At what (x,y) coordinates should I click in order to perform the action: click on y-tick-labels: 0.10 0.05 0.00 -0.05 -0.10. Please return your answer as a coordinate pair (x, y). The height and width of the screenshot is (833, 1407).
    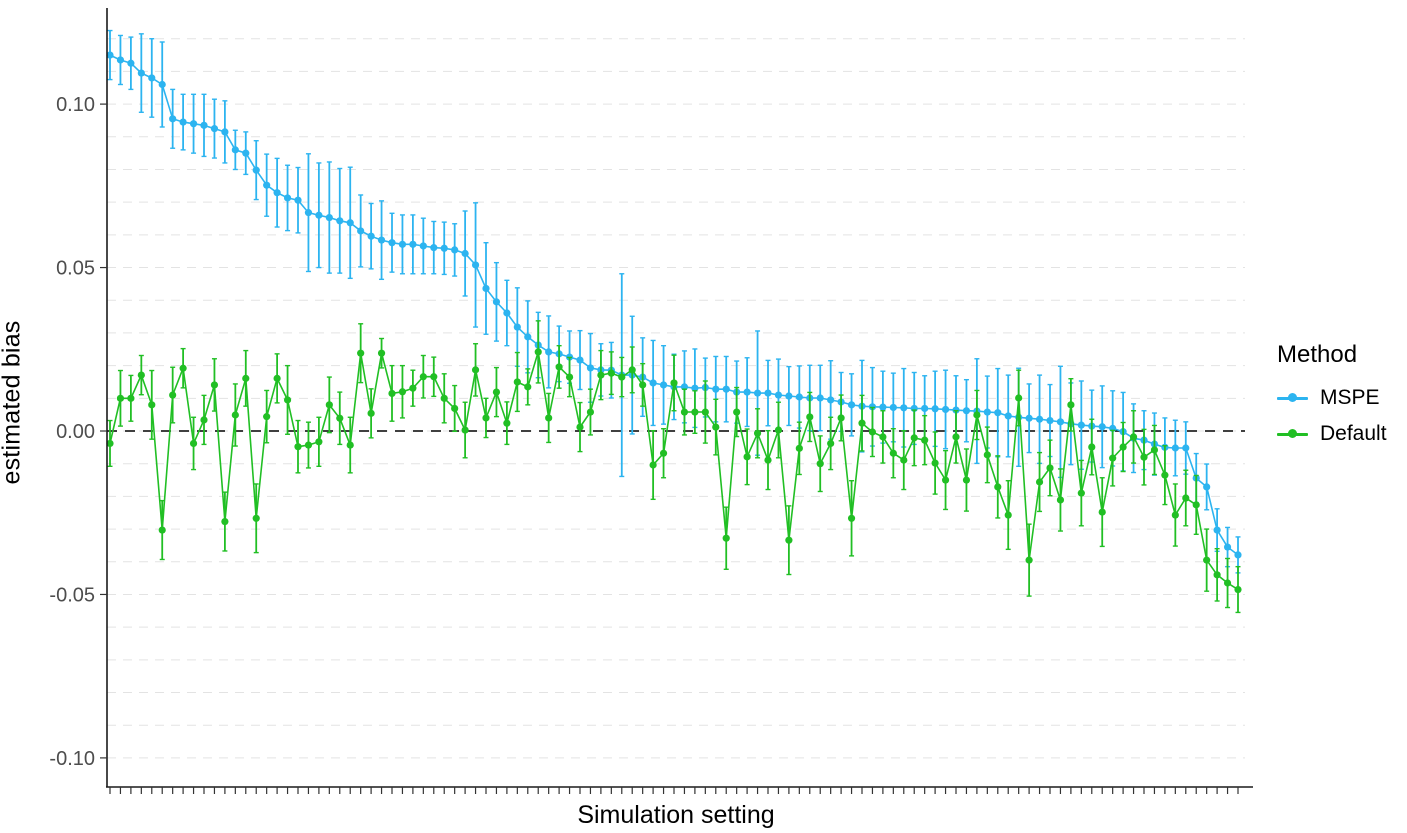
    Looking at the image, I should click on (72, 432).